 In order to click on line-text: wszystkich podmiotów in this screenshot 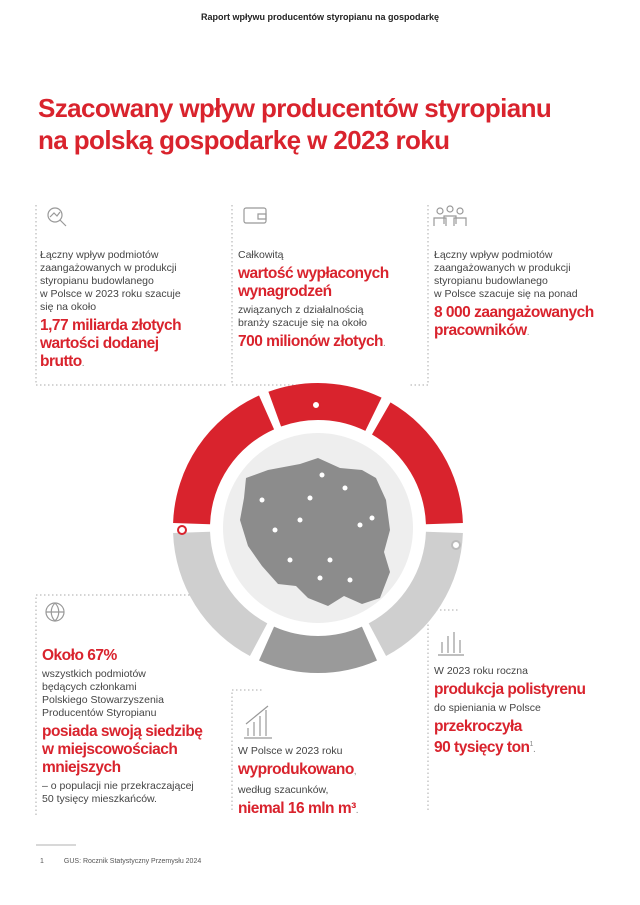, I will do `click(94, 674)`.